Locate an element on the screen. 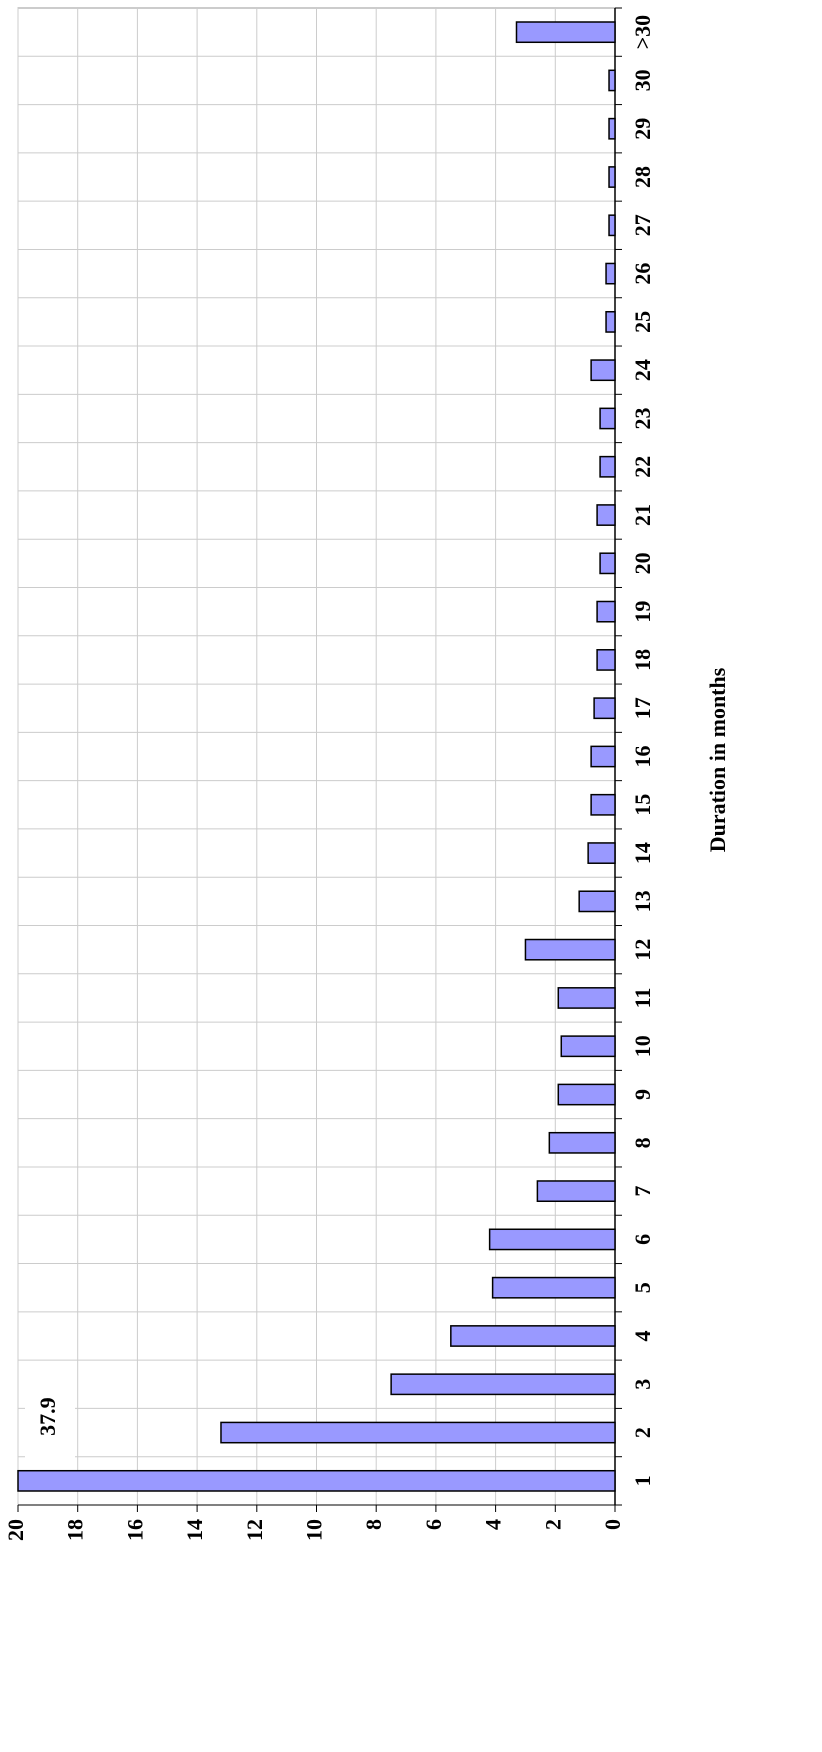 This screenshot has width=822, height=1752. data-label: 37.9 is located at coordinates (47, 1416).